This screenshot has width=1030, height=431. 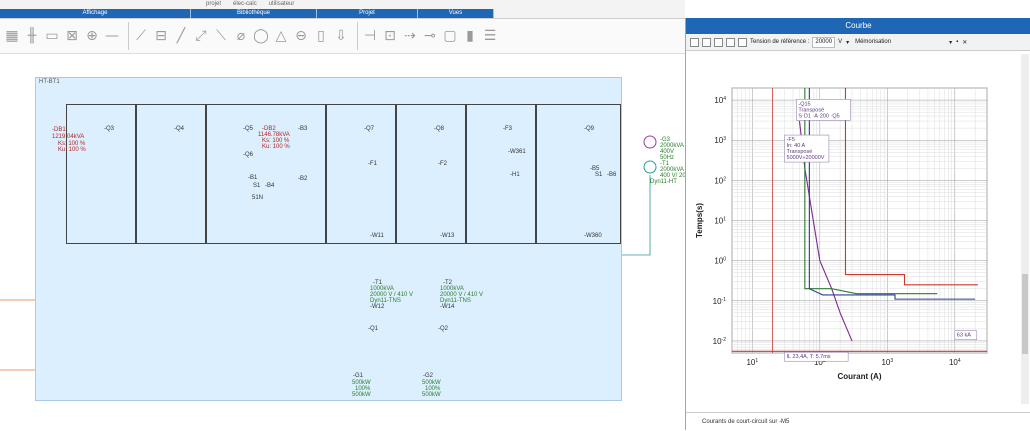 I want to click on fuse-icon: ⊟, so click(x=161, y=36).